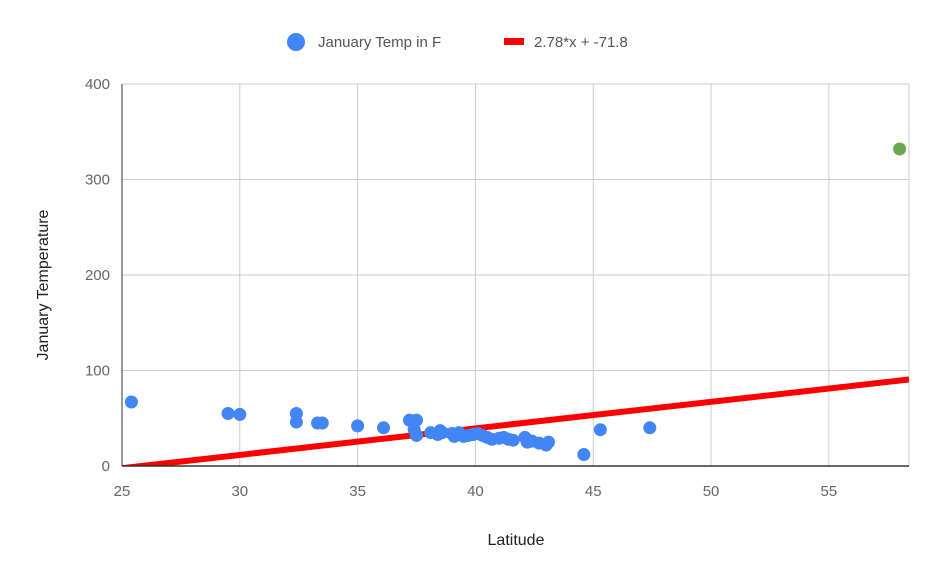 This screenshot has width=938, height=580. Describe the element at coordinates (97, 275) in the screenshot. I see `y-tick-label: 200` at that location.